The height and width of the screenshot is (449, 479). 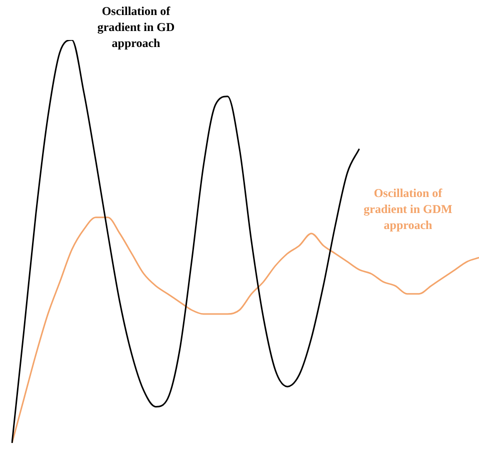 What do you see at coordinates (136, 27) in the screenshot?
I see `series-label: Oscillation of gradient in GD approach` at bounding box center [136, 27].